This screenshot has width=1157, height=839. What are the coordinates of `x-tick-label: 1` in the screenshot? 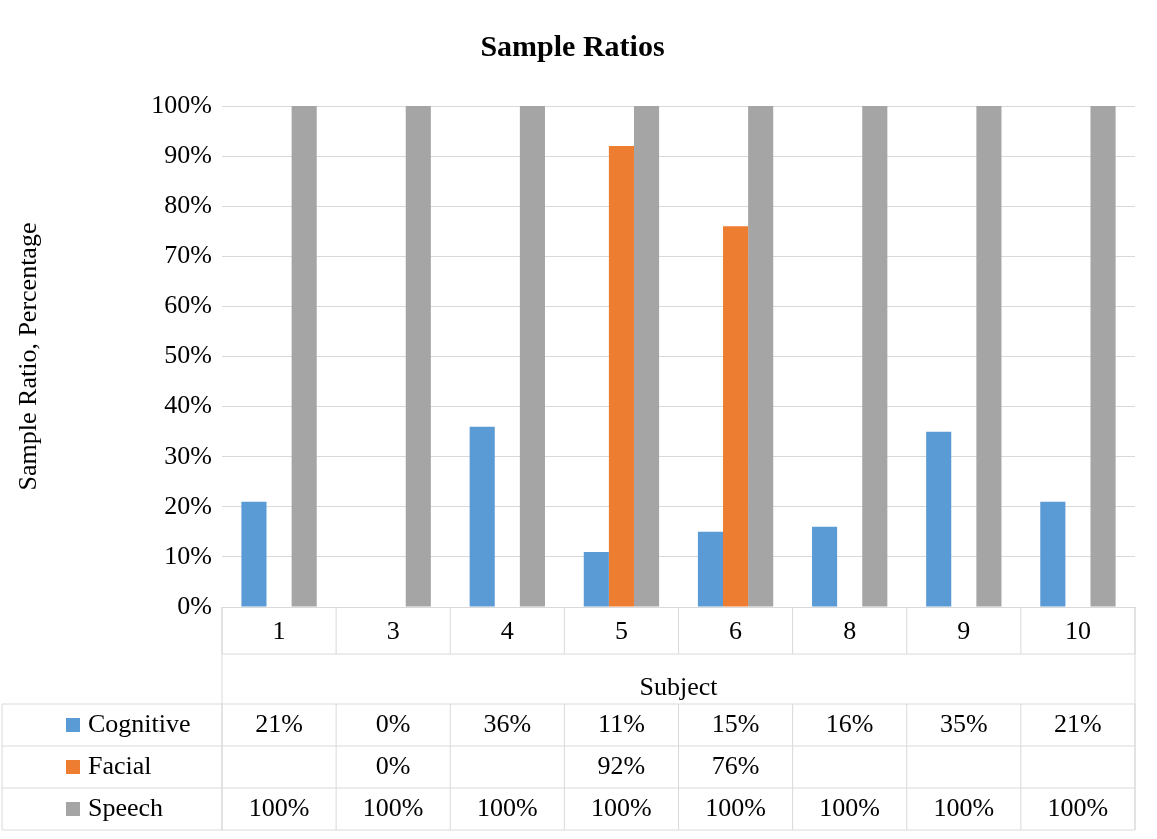 It's located at (279, 631).